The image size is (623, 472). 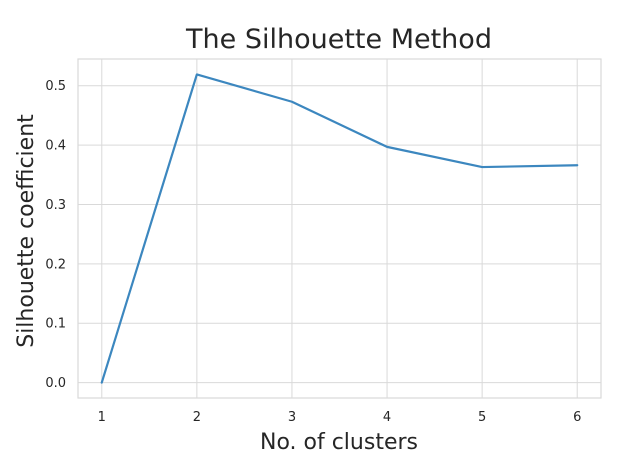 I want to click on y-tick-label: 0.0, so click(x=55, y=383).